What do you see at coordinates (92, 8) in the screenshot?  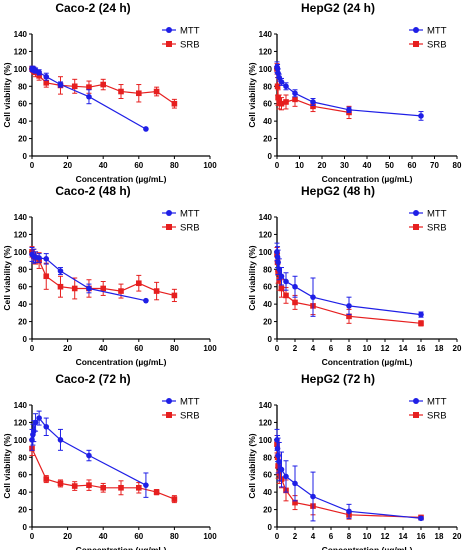 I see `chart-title: Caco-2 (24 h)` at bounding box center [92, 8].